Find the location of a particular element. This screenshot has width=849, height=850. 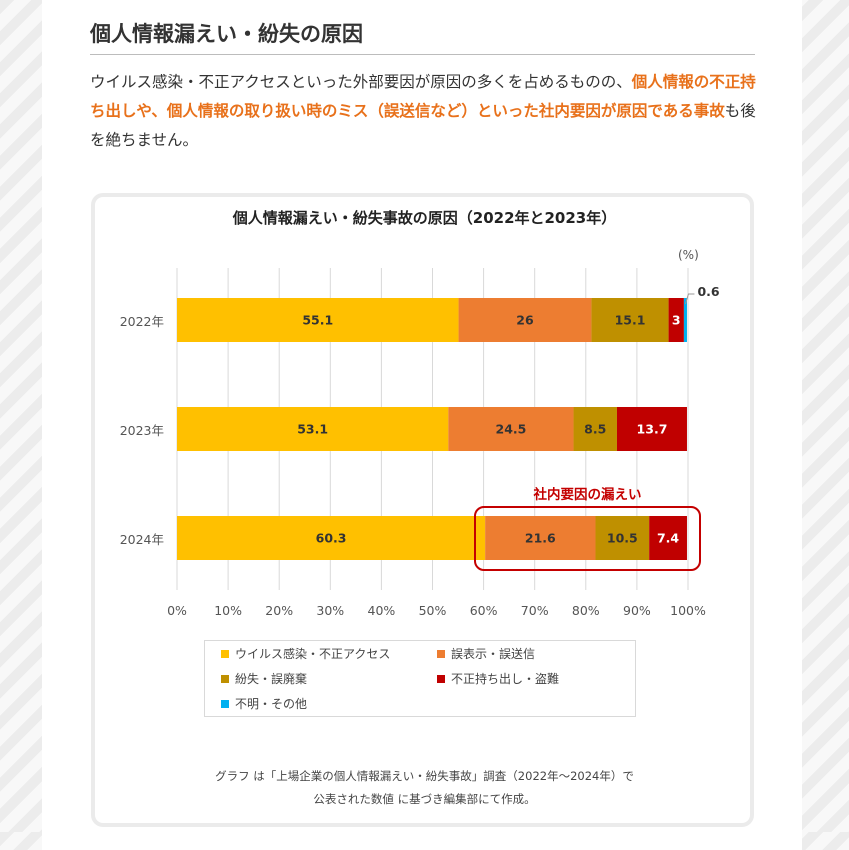

legend-label: 不正持ち出し・盗難 is located at coordinates (505, 679).